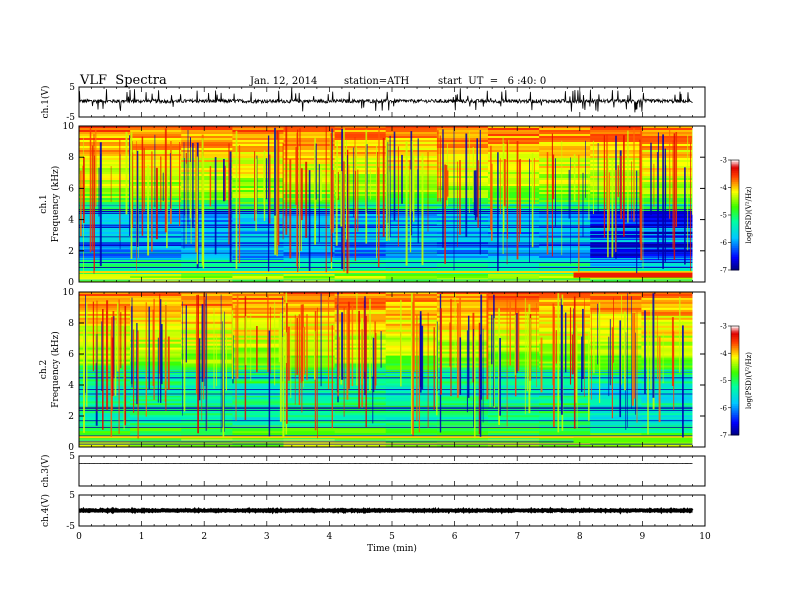 The height and width of the screenshot is (612, 792). I want to click on x-tick-label: 7, so click(517, 537).